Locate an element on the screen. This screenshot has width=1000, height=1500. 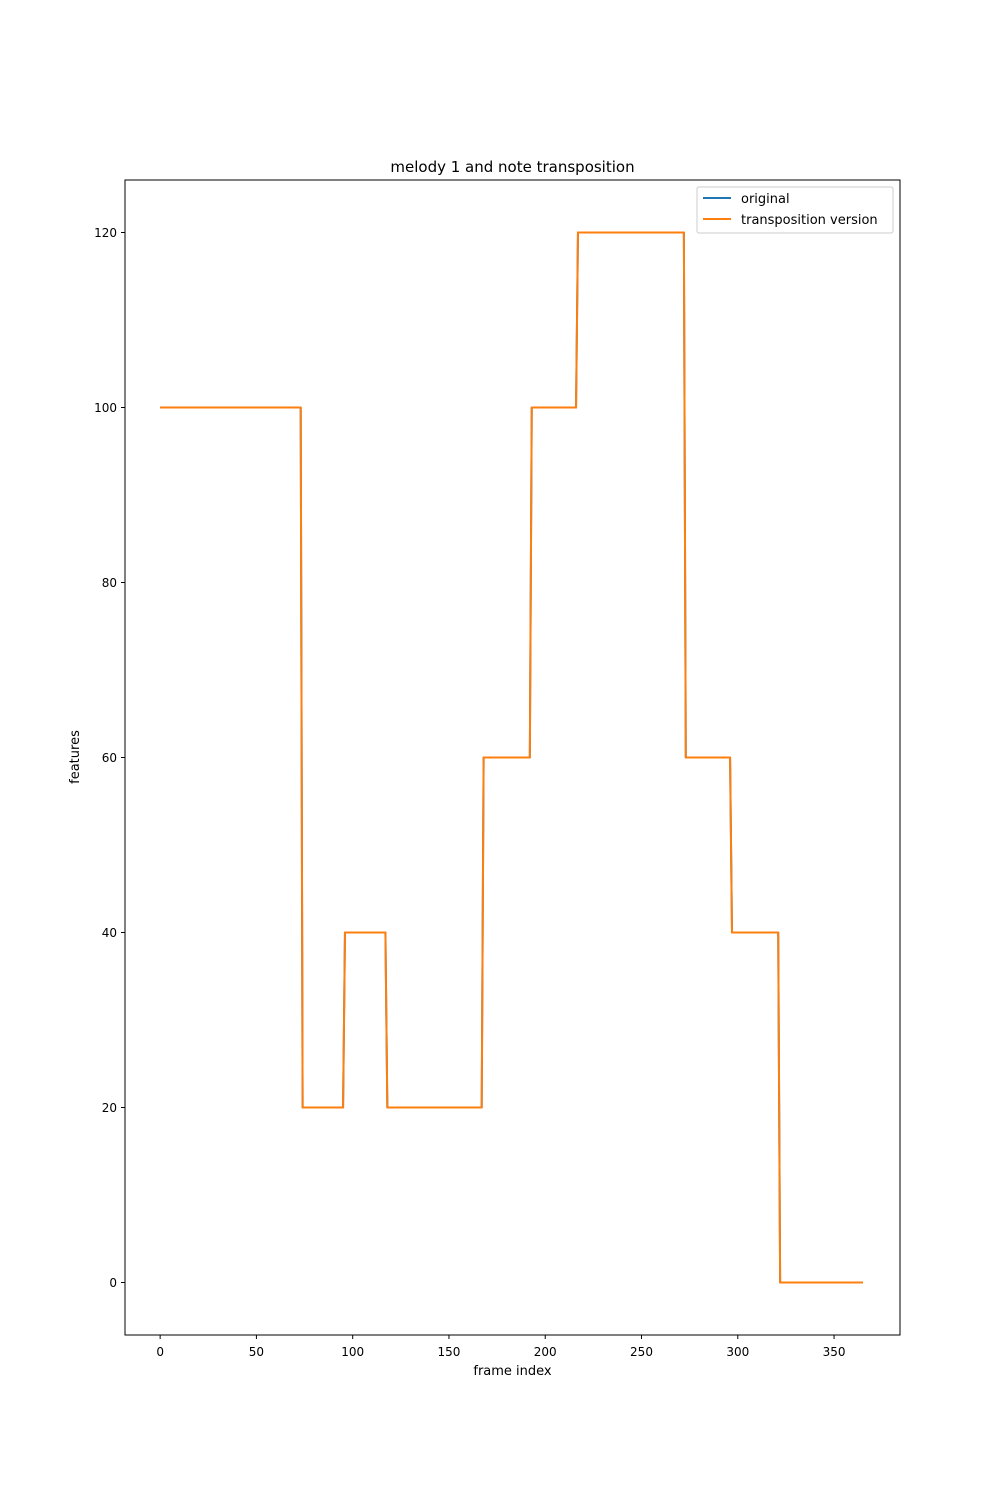
y-tick-label: 40 is located at coordinates (109, 933).